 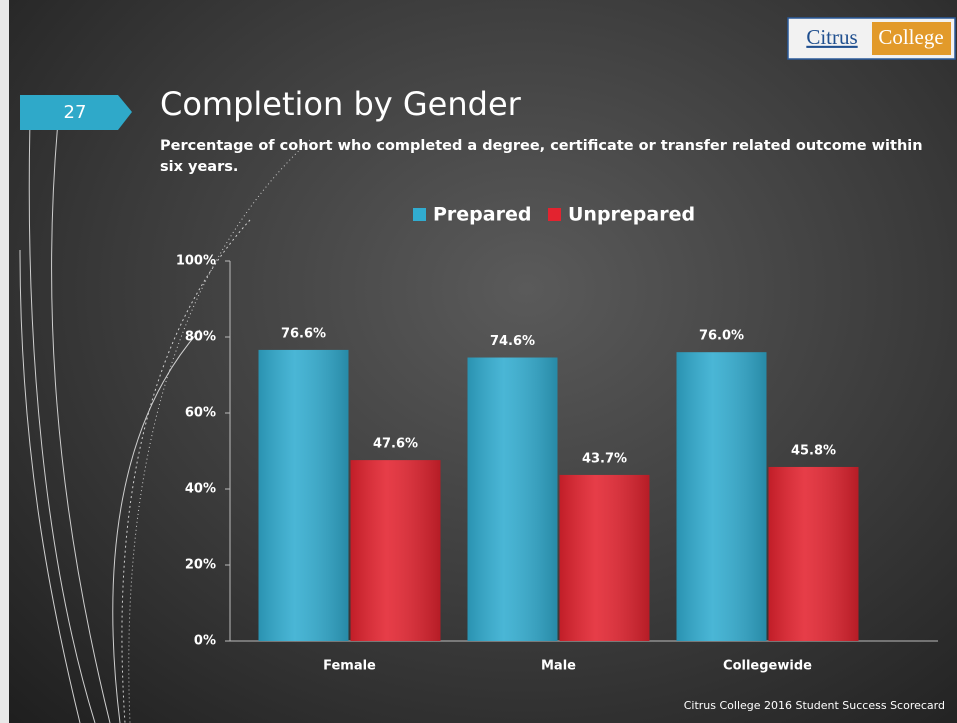 What do you see at coordinates (4, 361) in the screenshot?
I see `left-border` at bounding box center [4, 361].